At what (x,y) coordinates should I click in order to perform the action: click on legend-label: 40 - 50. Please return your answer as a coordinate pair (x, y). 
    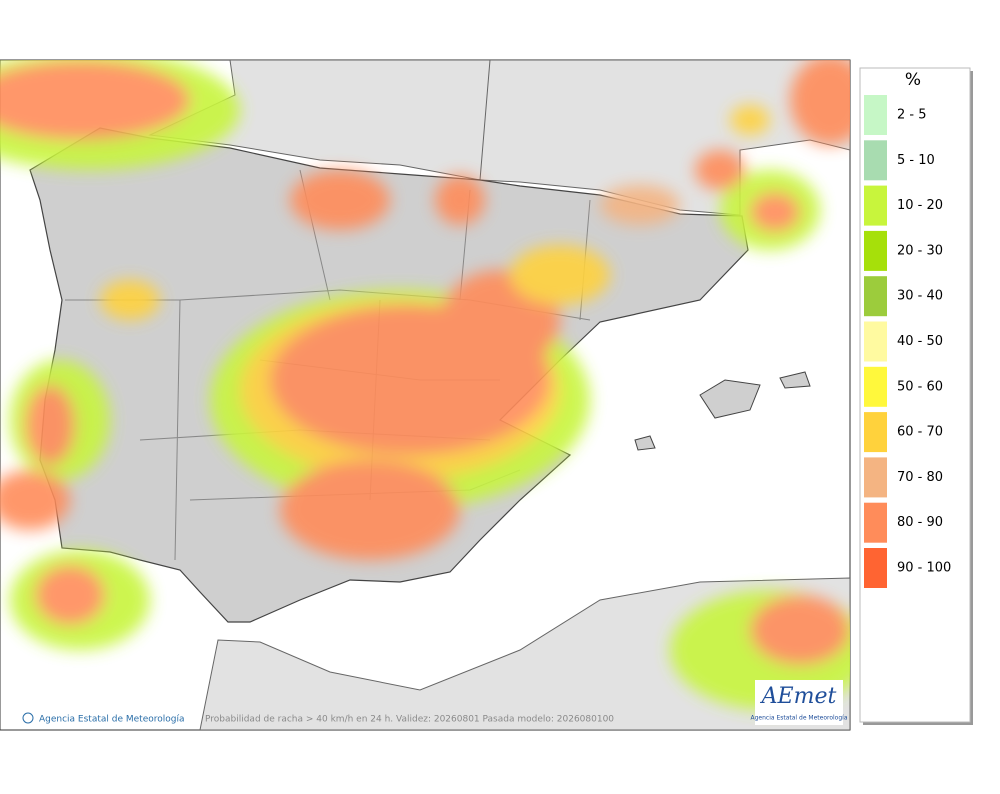
    Looking at the image, I should click on (920, 341).